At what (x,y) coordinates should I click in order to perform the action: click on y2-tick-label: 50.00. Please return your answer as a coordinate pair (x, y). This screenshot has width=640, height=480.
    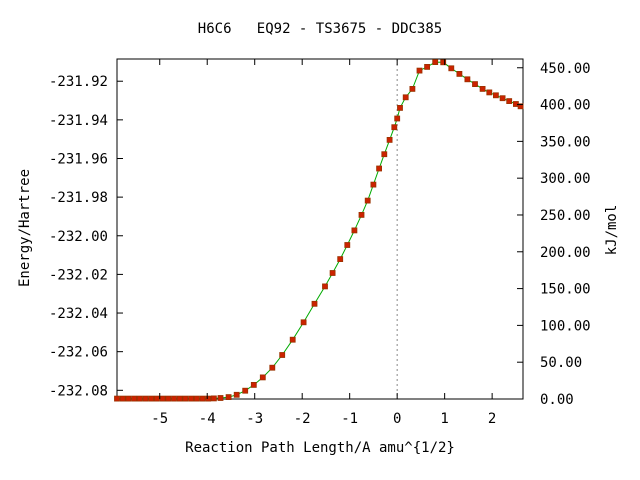
    Looking at the image, I should click on (561, 363).